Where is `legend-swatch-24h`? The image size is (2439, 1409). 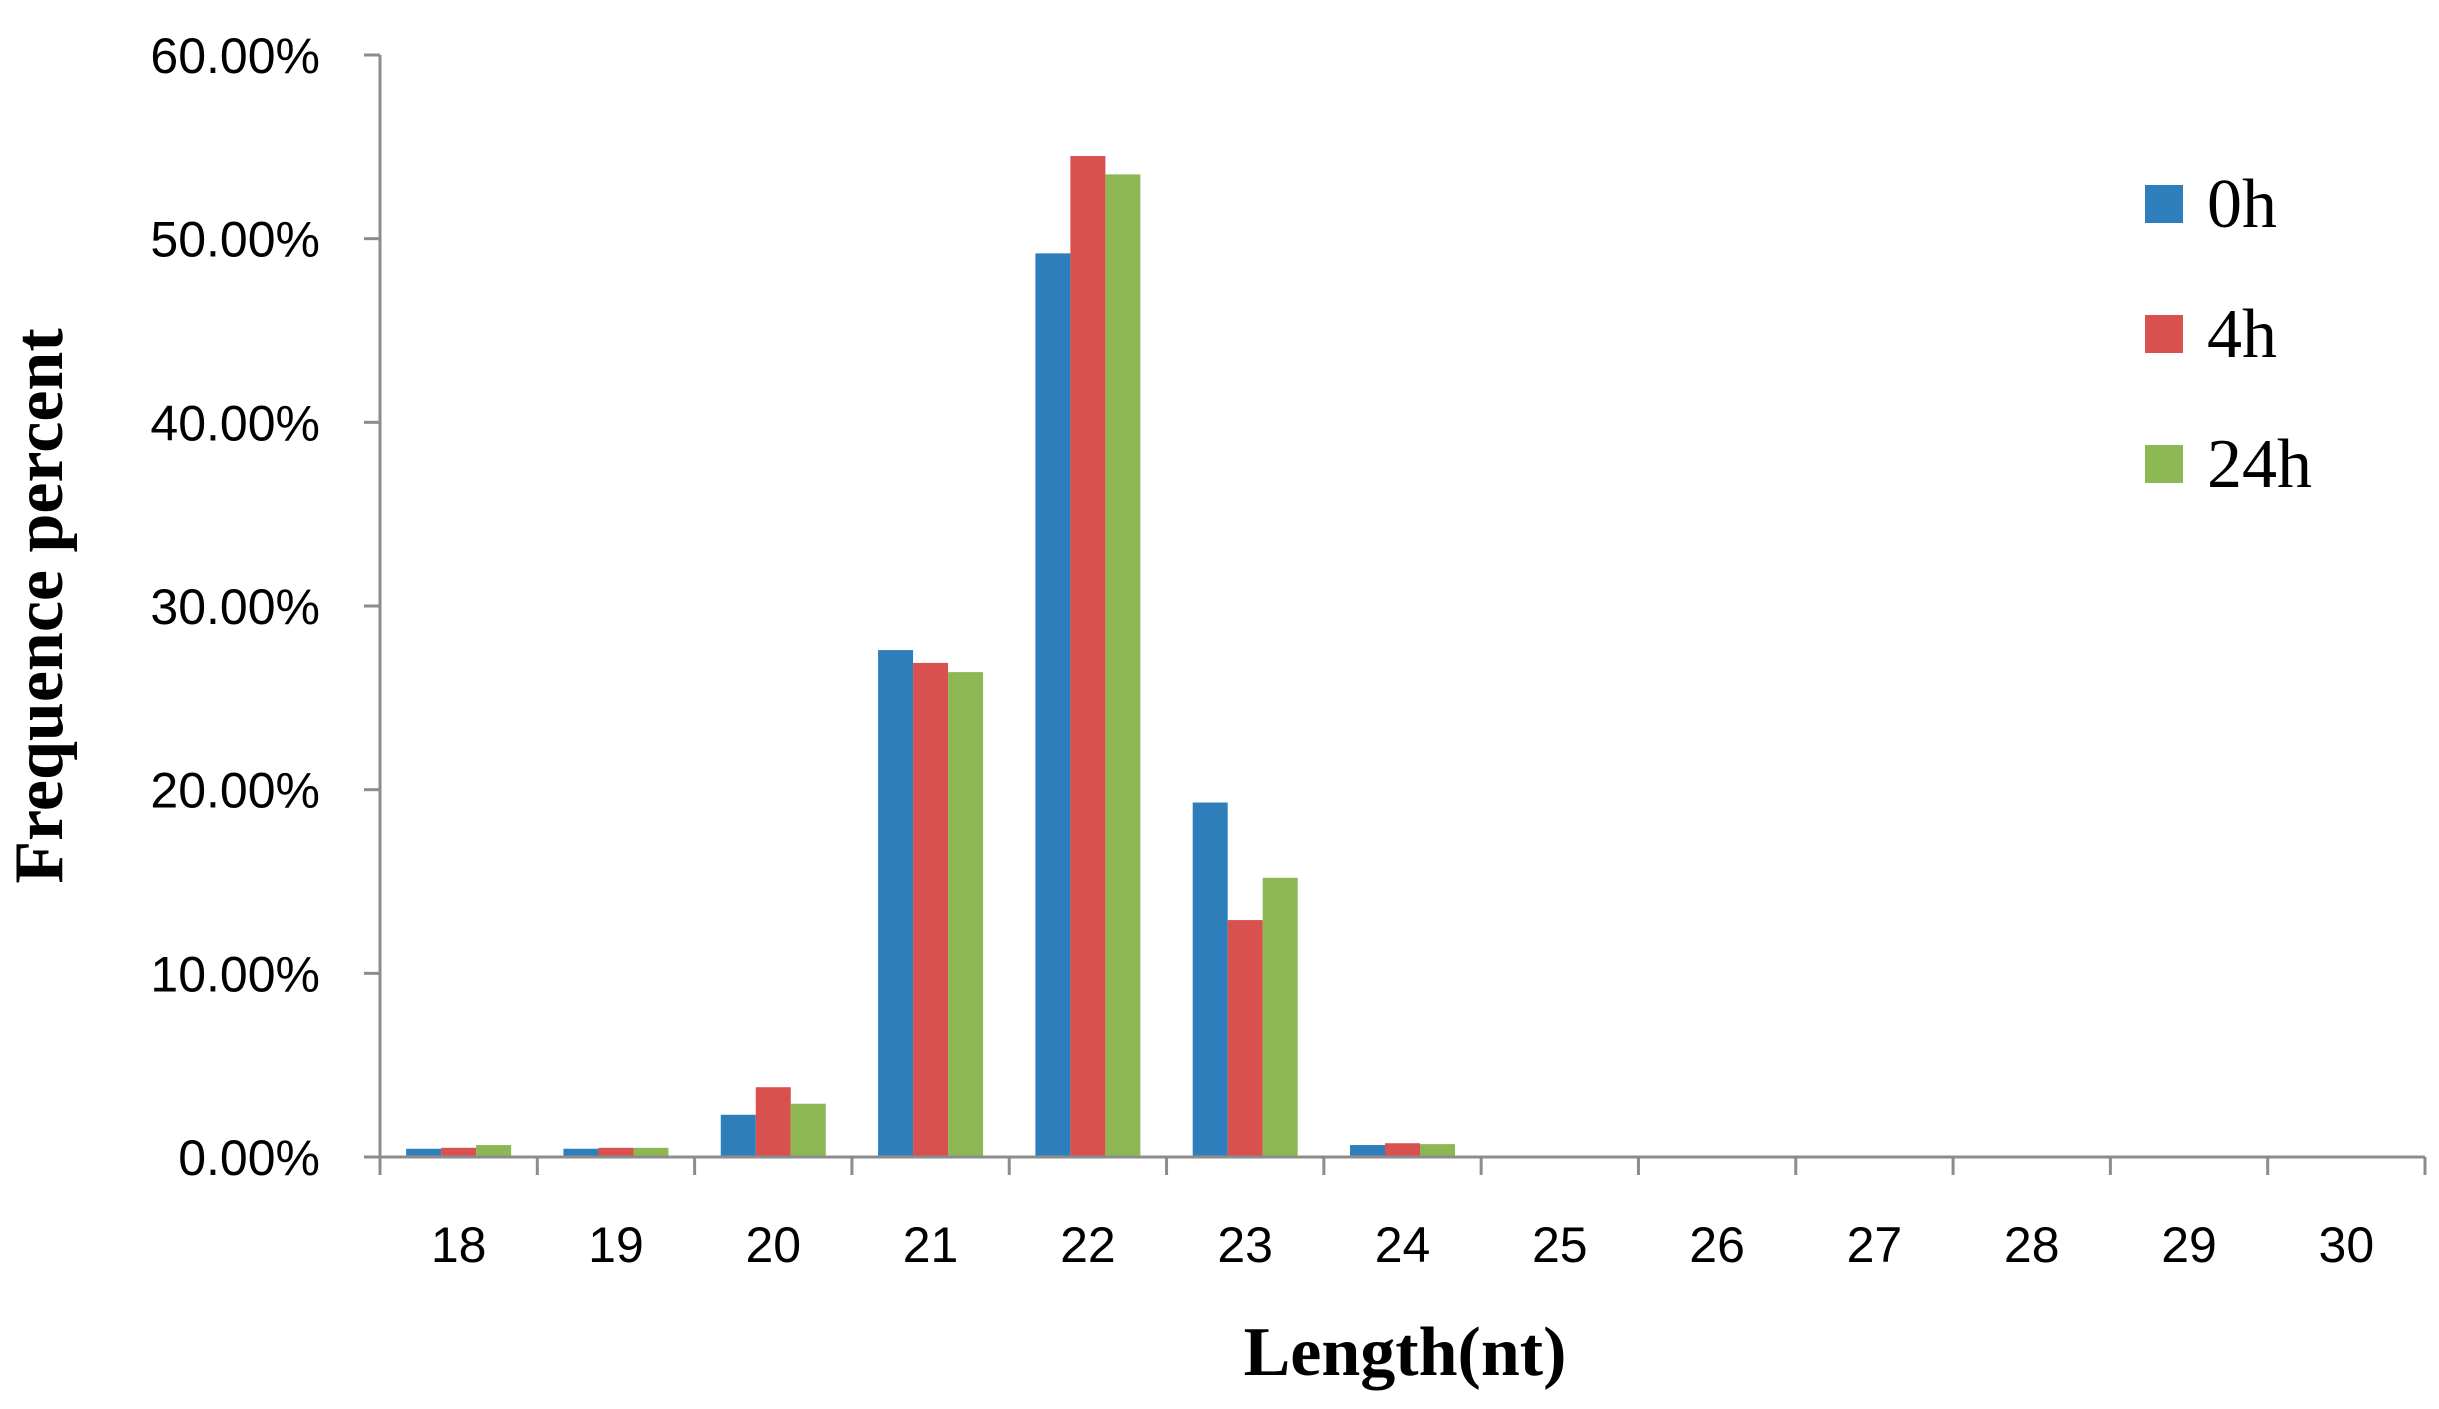
legend-swatch-24h is located at coordinates (2164, 464).